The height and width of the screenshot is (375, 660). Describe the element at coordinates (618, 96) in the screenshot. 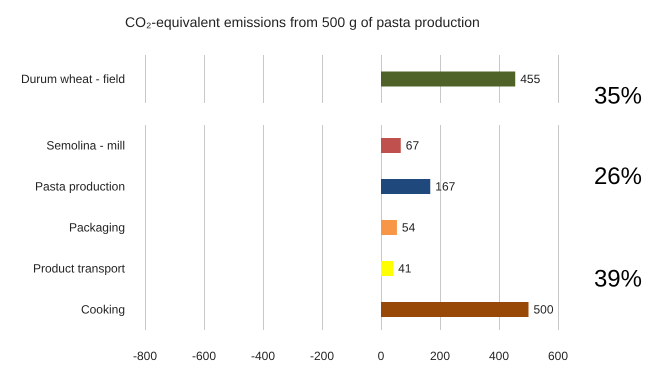

I see `text: 35%` at that location.